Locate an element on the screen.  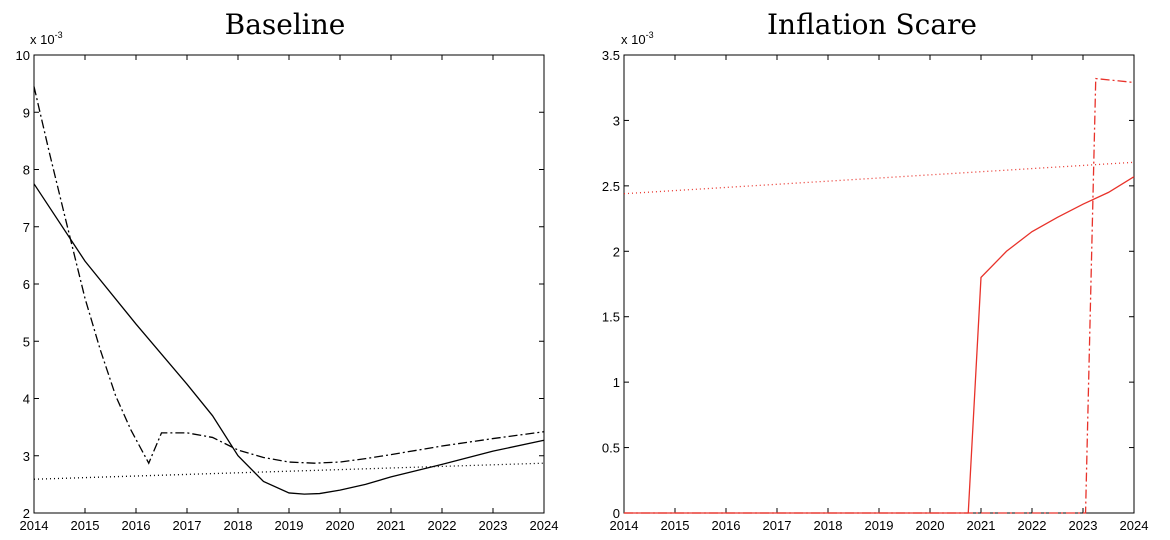
y-tick-labels: 0 0.5 1 1.5 2 2.5 3 3.5 is located at coordinates (611, 284).